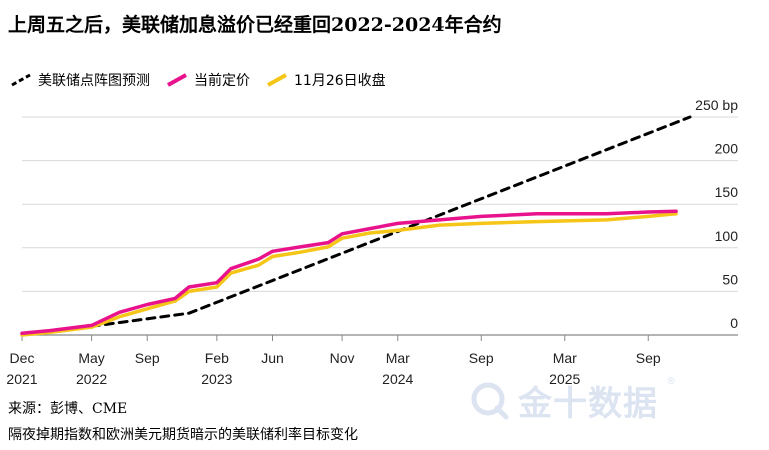  Describe the element at coordinates (671, 381) in the screenshot. I see `watermark-registered-mark: ®` at that location.